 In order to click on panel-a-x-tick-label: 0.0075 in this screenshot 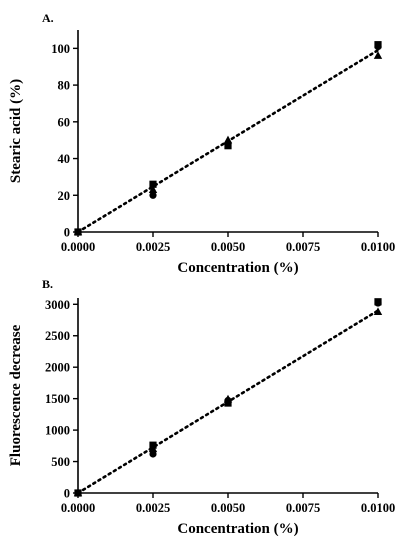, I will do `click(303, 247)`.